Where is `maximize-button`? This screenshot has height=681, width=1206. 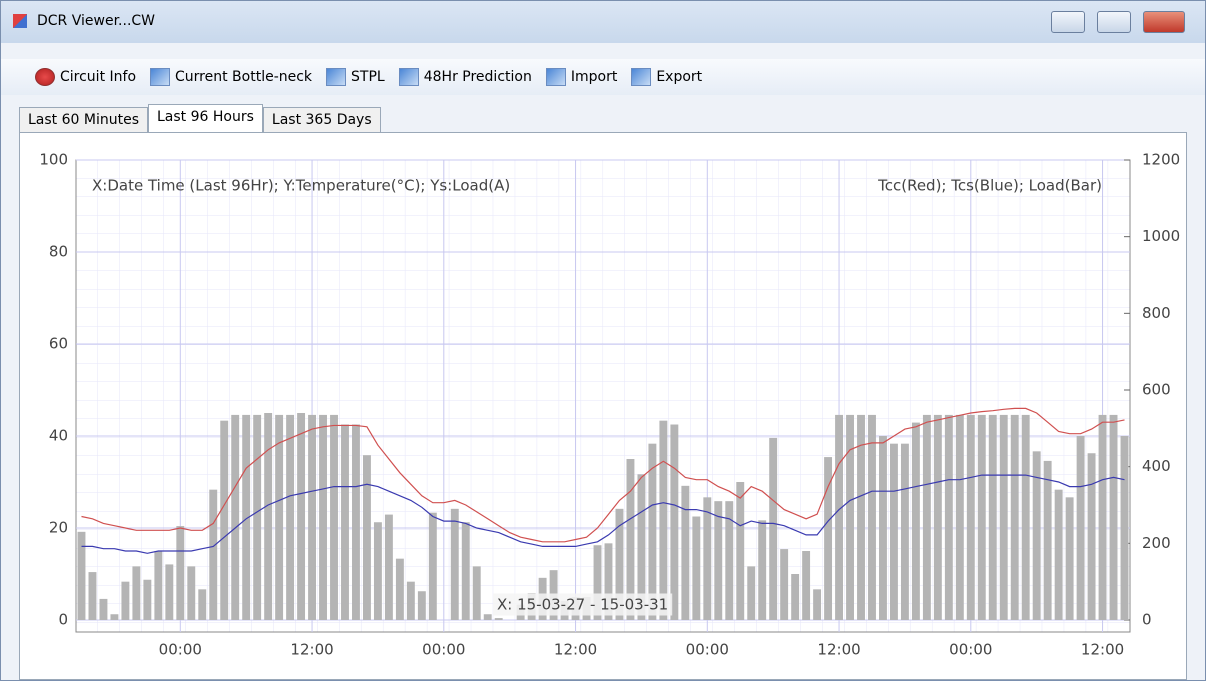 maximize-button is located at coordinates (1114, 22).